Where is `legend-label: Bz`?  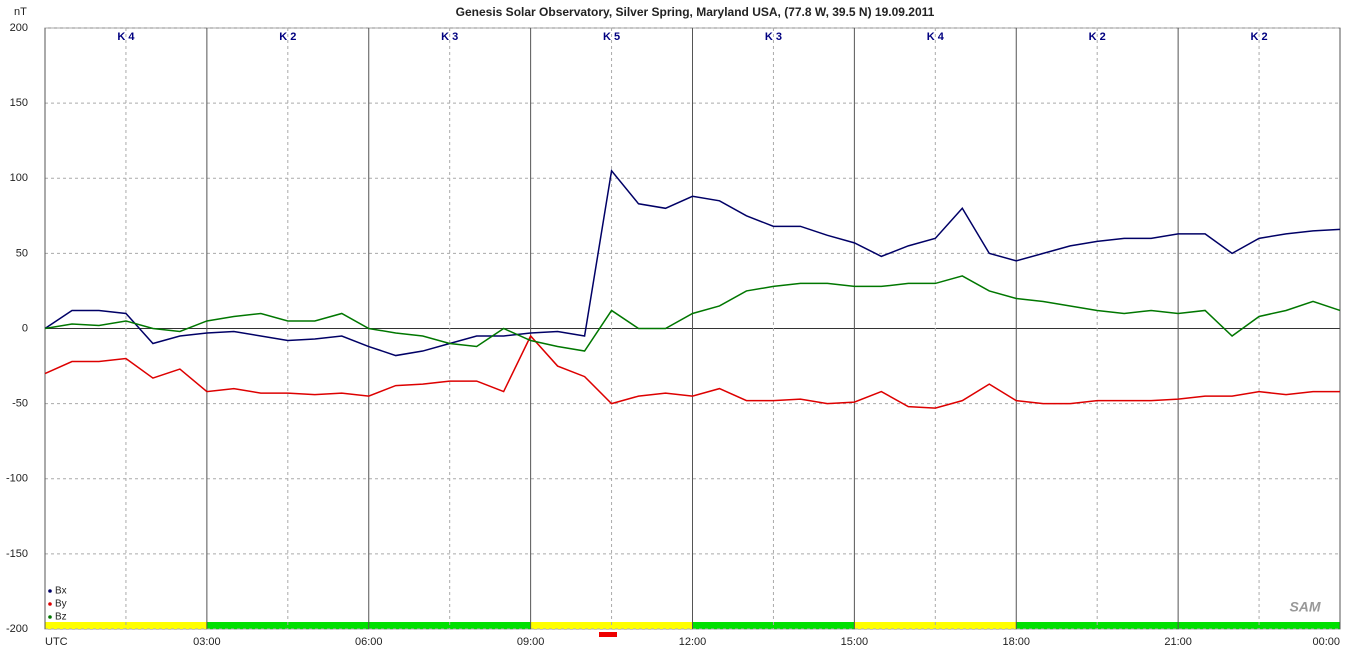
legend-label: Bz is located at coordinates (61, 617).